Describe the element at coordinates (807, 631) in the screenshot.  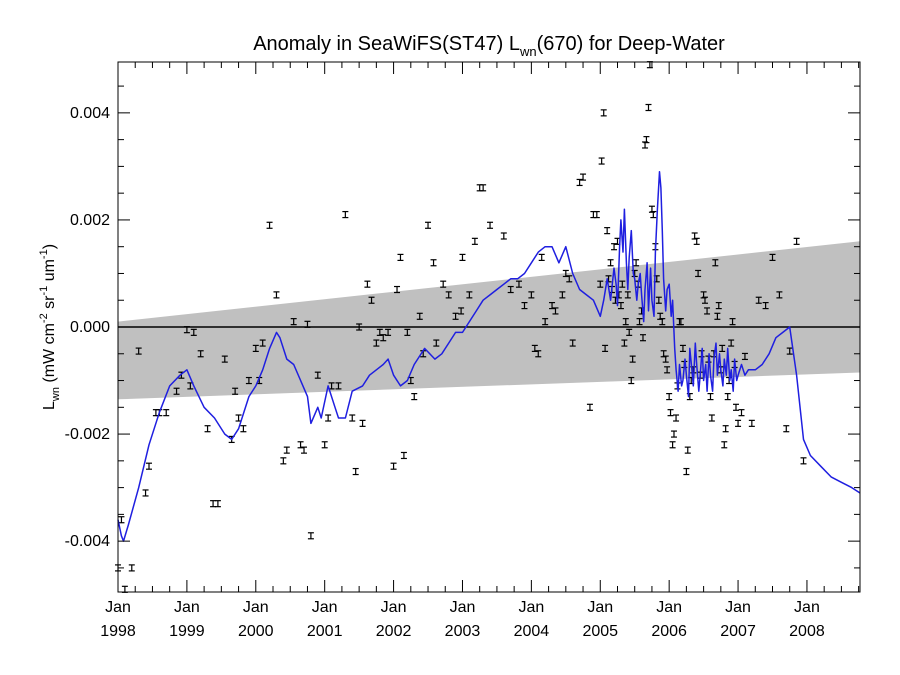
I see `x-tick-label-year: 2008` at that location.